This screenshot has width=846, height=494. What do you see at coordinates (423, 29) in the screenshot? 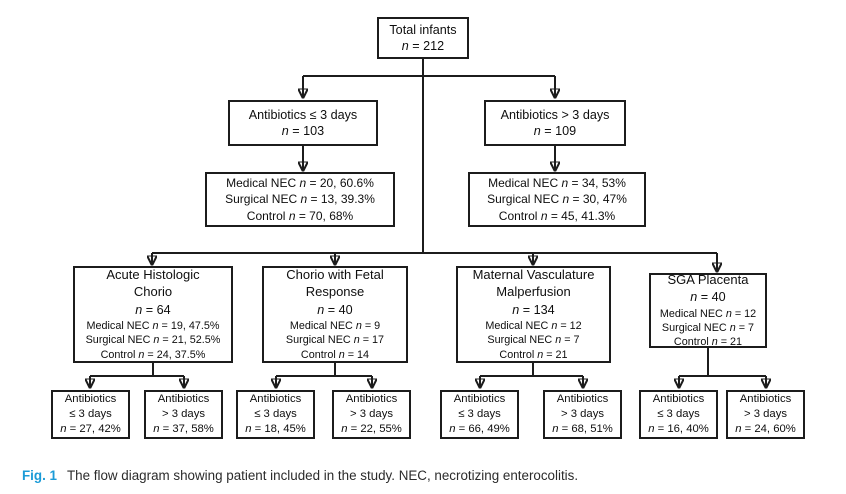
I see `node-line: Total infants` at bounding box center [423, 29].